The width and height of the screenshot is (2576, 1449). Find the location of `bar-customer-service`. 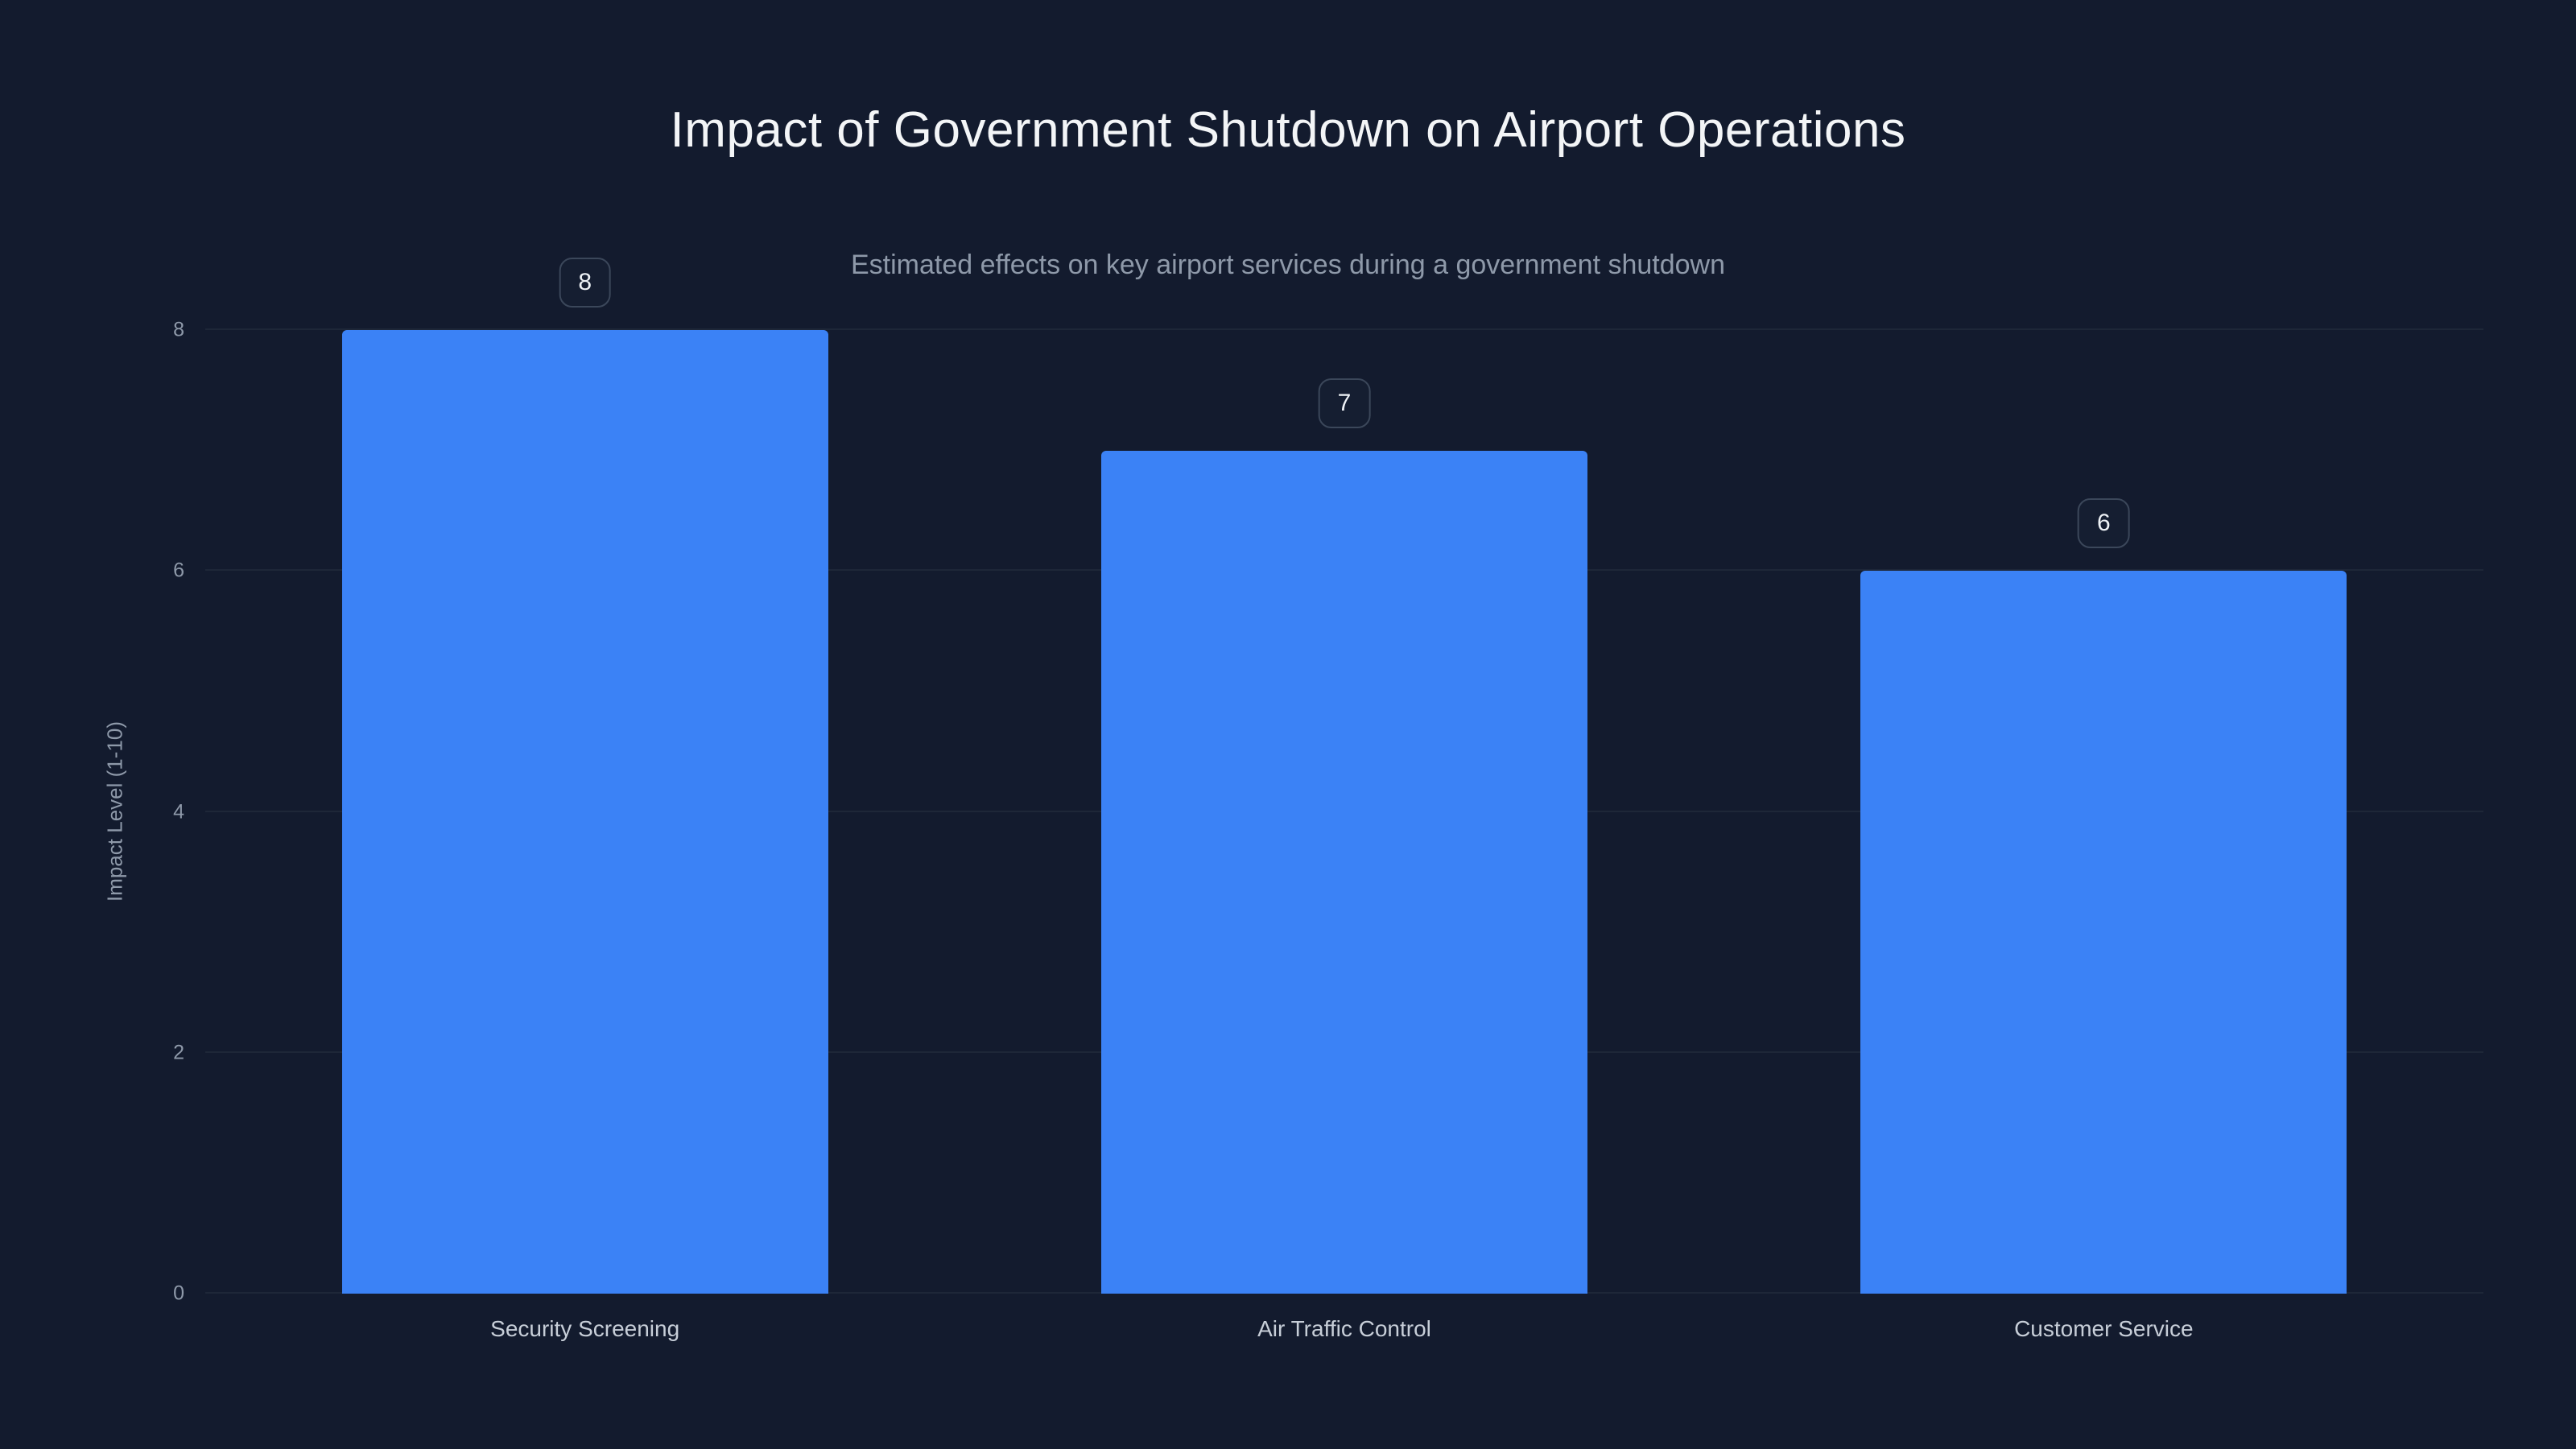

bar-customer-service is located at coordinates (2103, 932).